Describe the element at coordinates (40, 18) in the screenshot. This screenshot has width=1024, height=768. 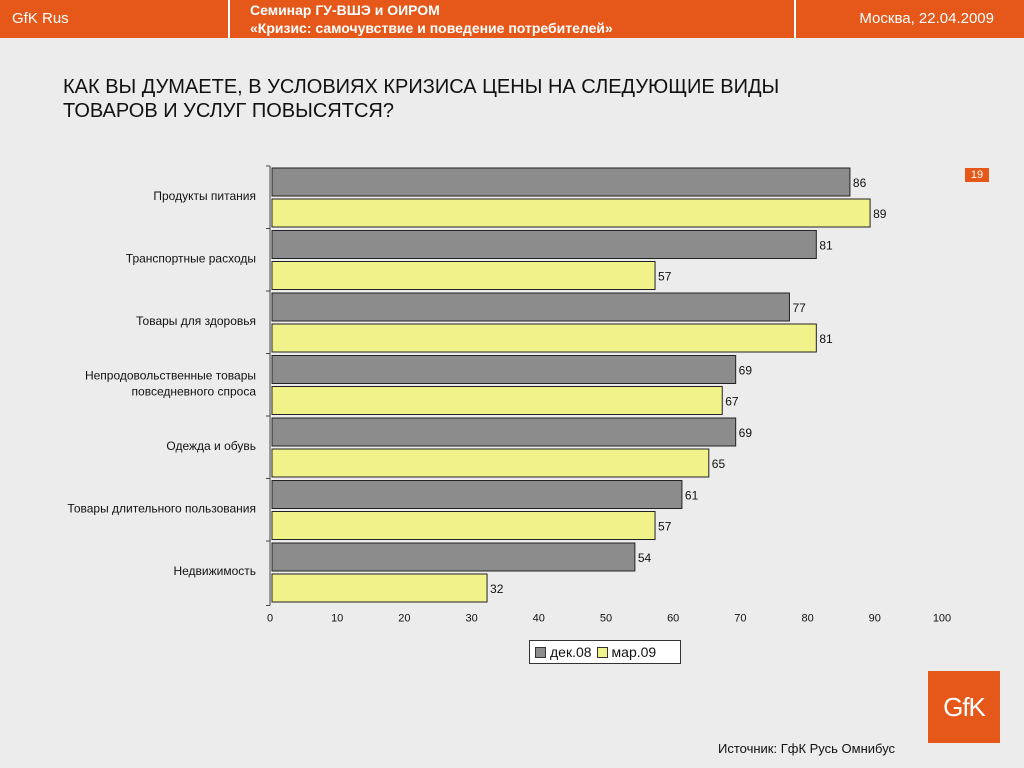
I see `brand-label: GfK Rus` at that location.